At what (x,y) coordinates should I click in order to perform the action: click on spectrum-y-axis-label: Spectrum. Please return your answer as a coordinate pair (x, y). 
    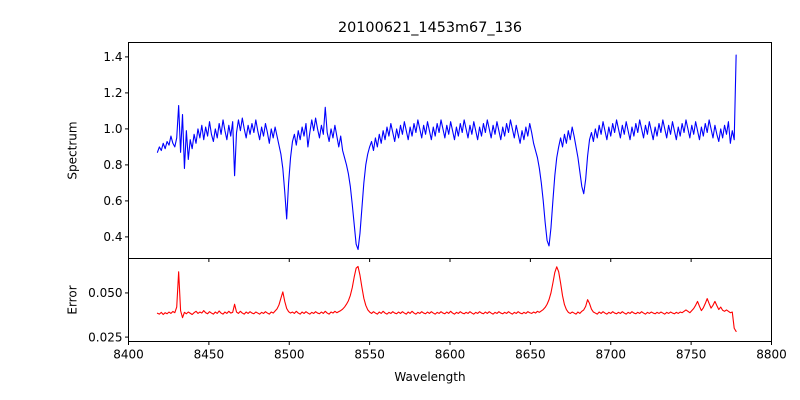
    Looking at the image, I should click on (73, 150).